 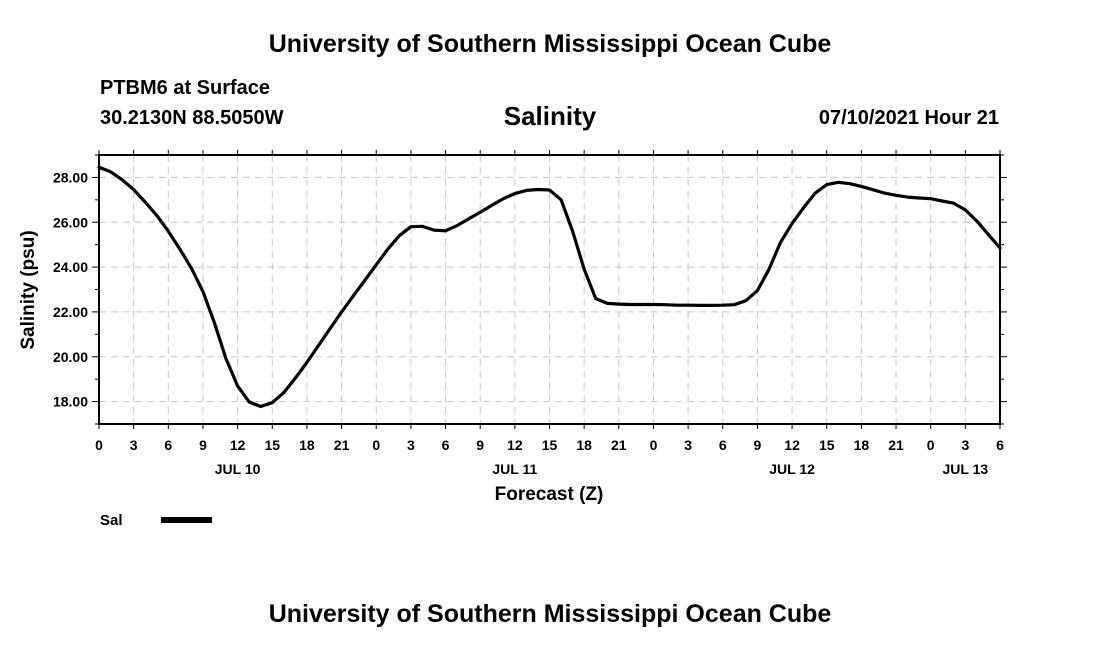 What do you see at coordinates (70, 312) in the screenshot?
I see `y-tick-label: 22.00` at bounding box center [70, 312].